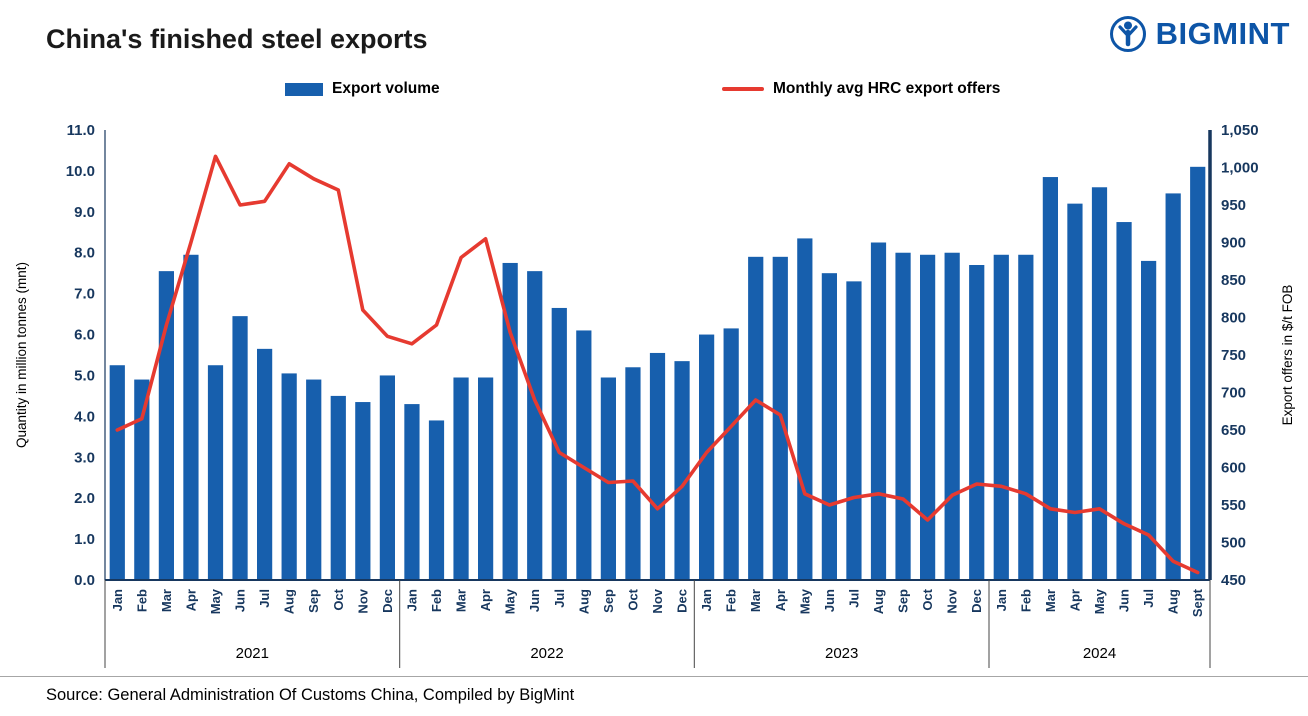 This screenshot has width=1308, height=716. I want to click on y-right-tick-label: 650, so click(1233, 430).